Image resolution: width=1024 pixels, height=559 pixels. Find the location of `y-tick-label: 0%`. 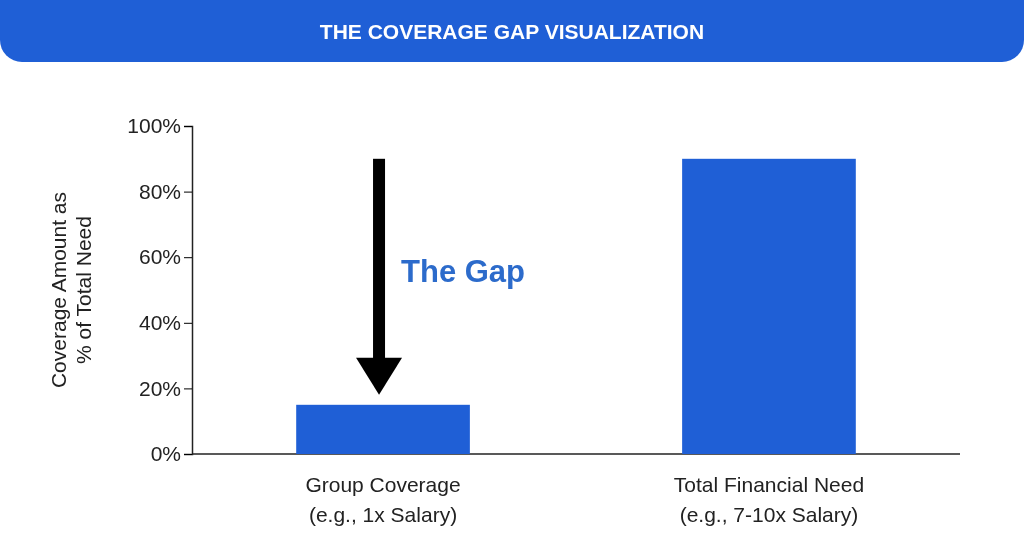

y-tick-label: 0% is located at coordinates (165, 454).